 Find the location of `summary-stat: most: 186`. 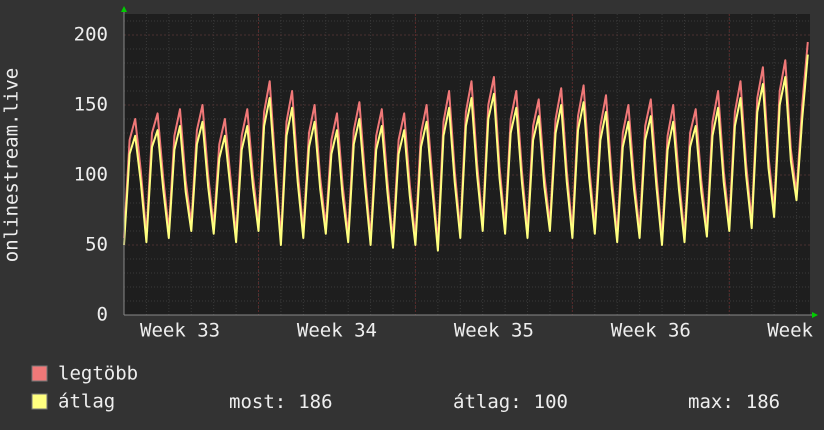

summary-stat: most: 186 is located at coordinates (281, 402).